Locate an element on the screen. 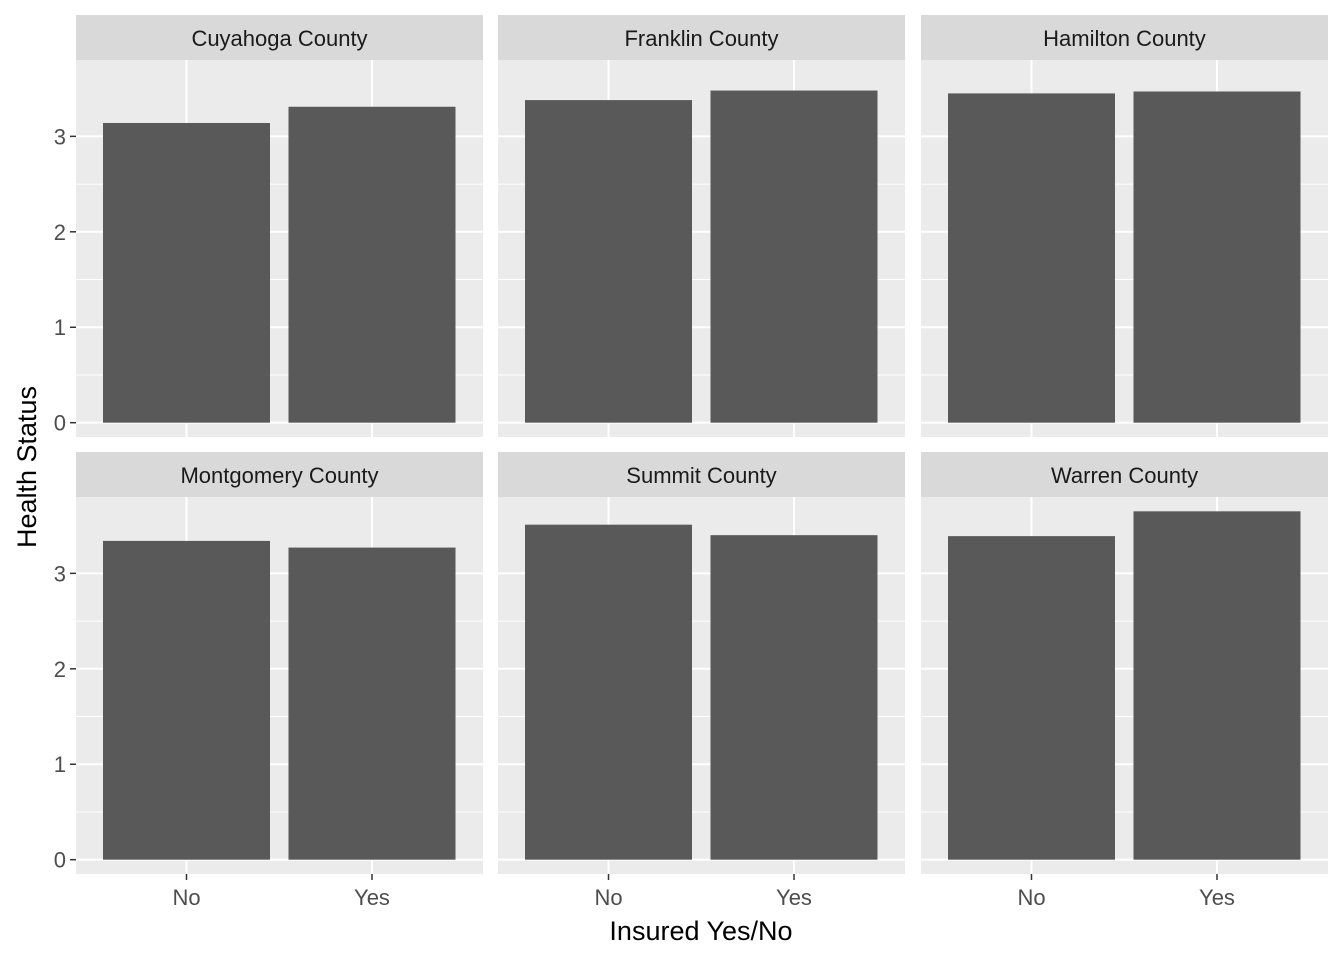 Image resolution: width=1344 pixels, height=960 pixels. facet-strip-label: Cuyahoga County is located at coordinates (279, 38).